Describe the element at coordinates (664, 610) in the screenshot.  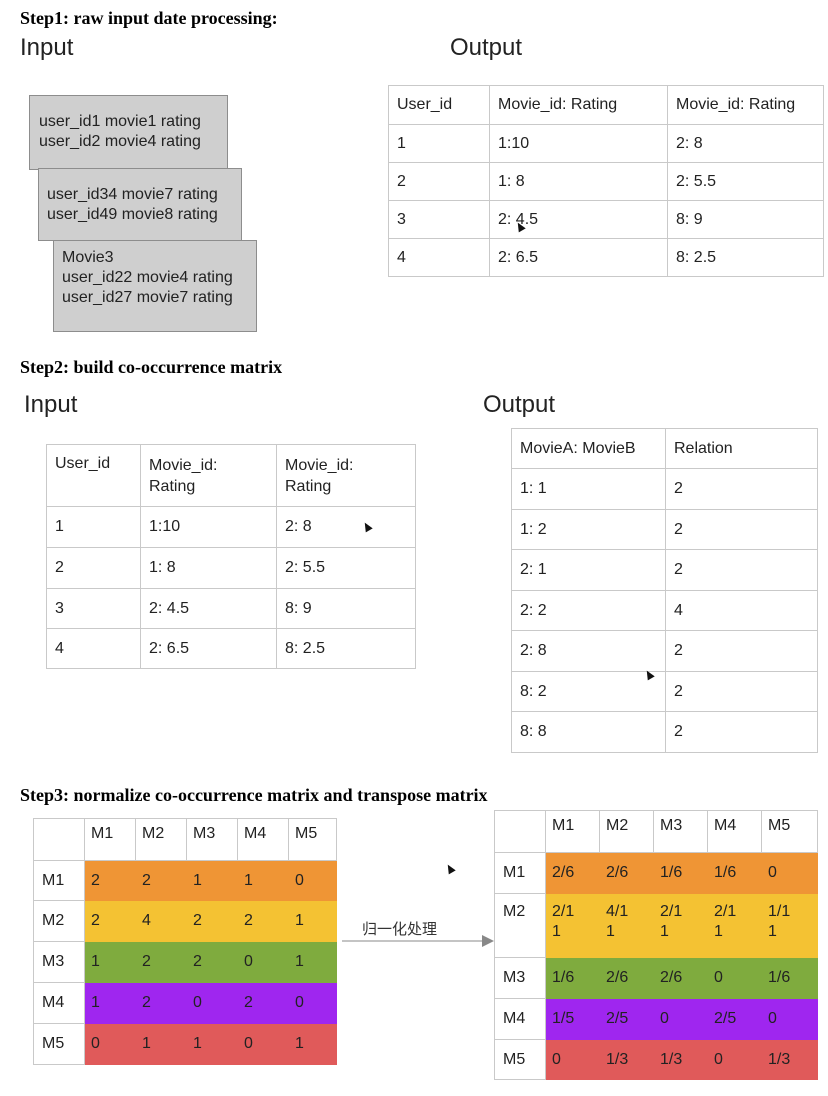
I see `table-row: 2: 2 4` at that location.